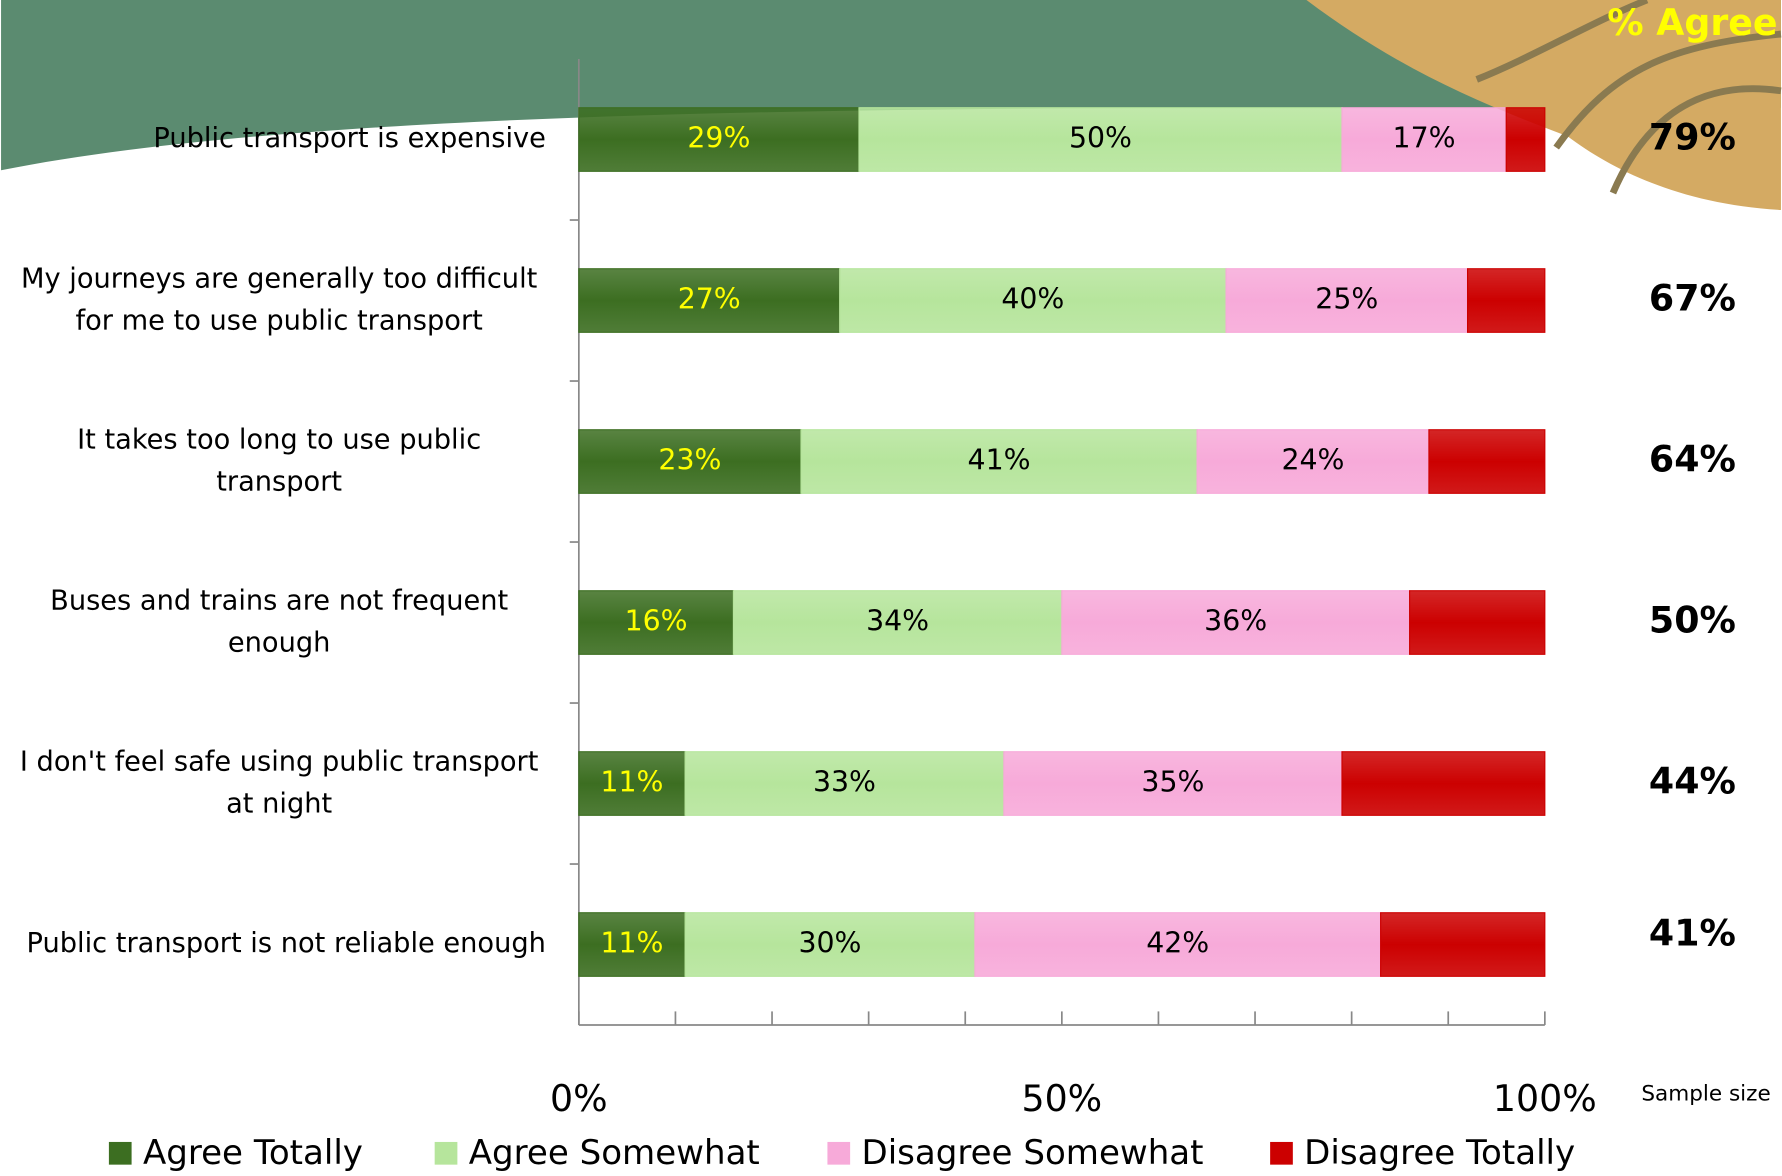 The width and height of the screenshot is (1782, 1176). What do you see at coordinates (1177, 943) in the screenshot?
I see `data-label: 42%` at bounding box center [1177, 943].